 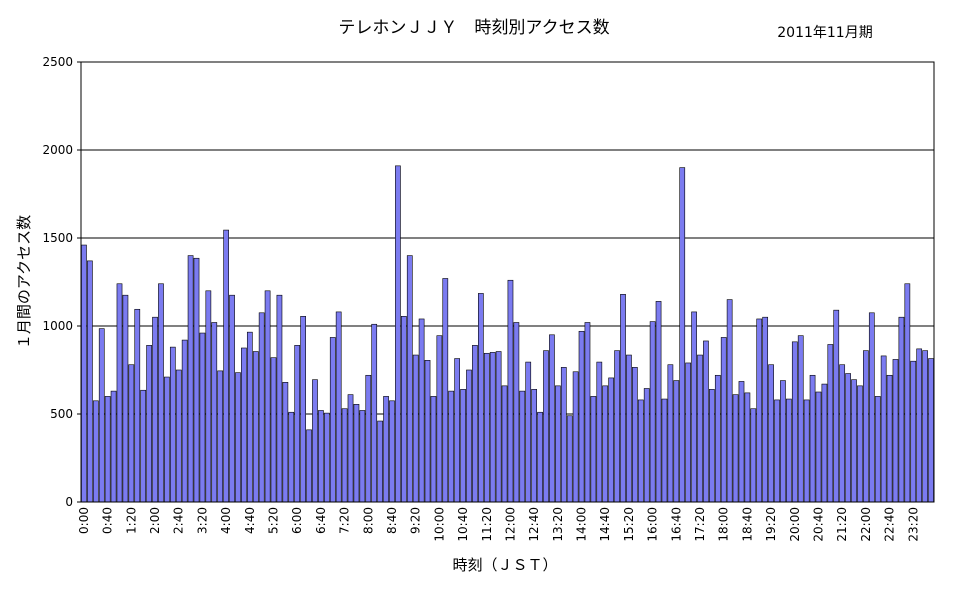 I want to click on y-axis-ticks: 0 500 1000 1500 2000 2500, so click(x=61, y=282).